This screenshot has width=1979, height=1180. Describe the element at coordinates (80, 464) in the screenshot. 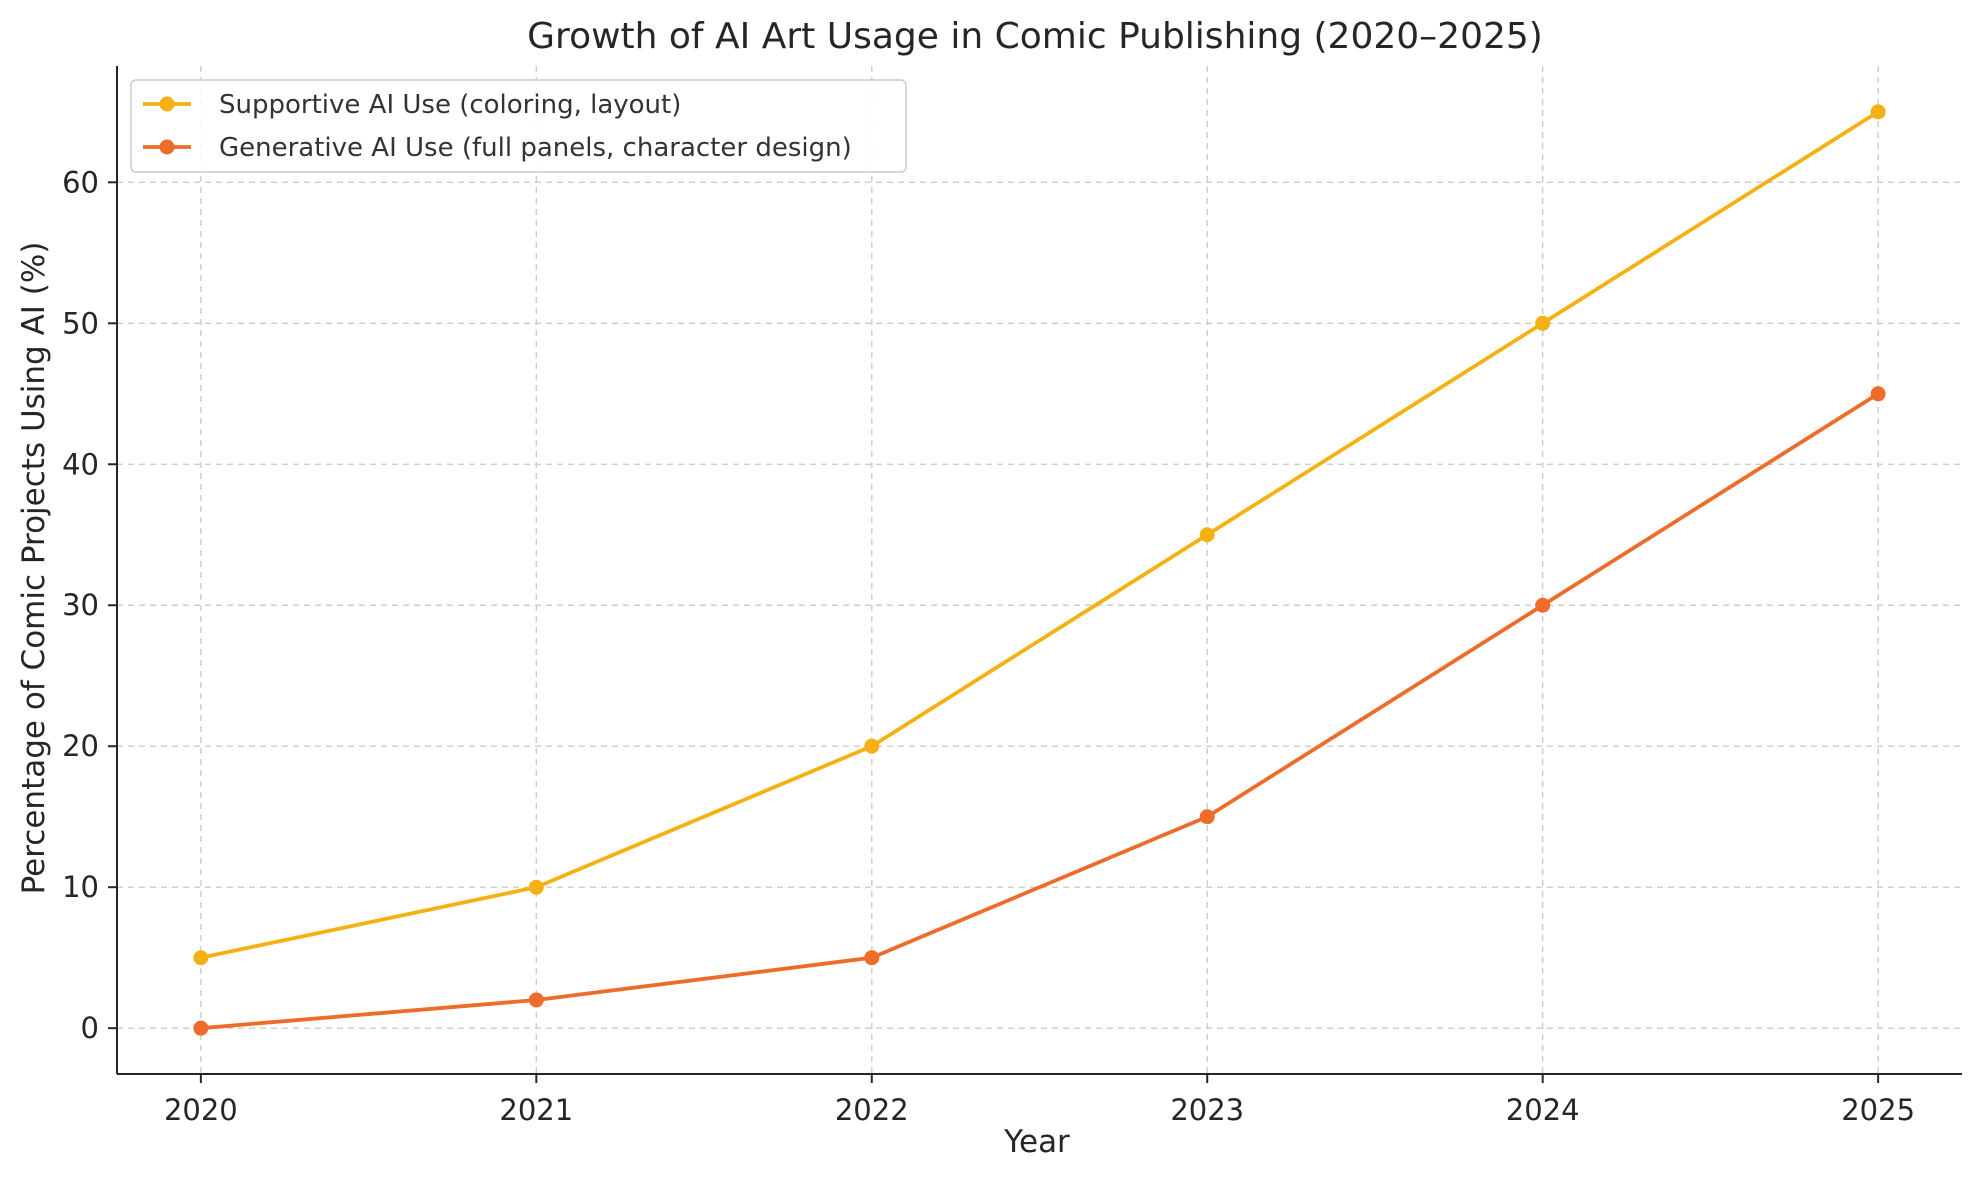

I see `y-tick-label: 40` at that location.